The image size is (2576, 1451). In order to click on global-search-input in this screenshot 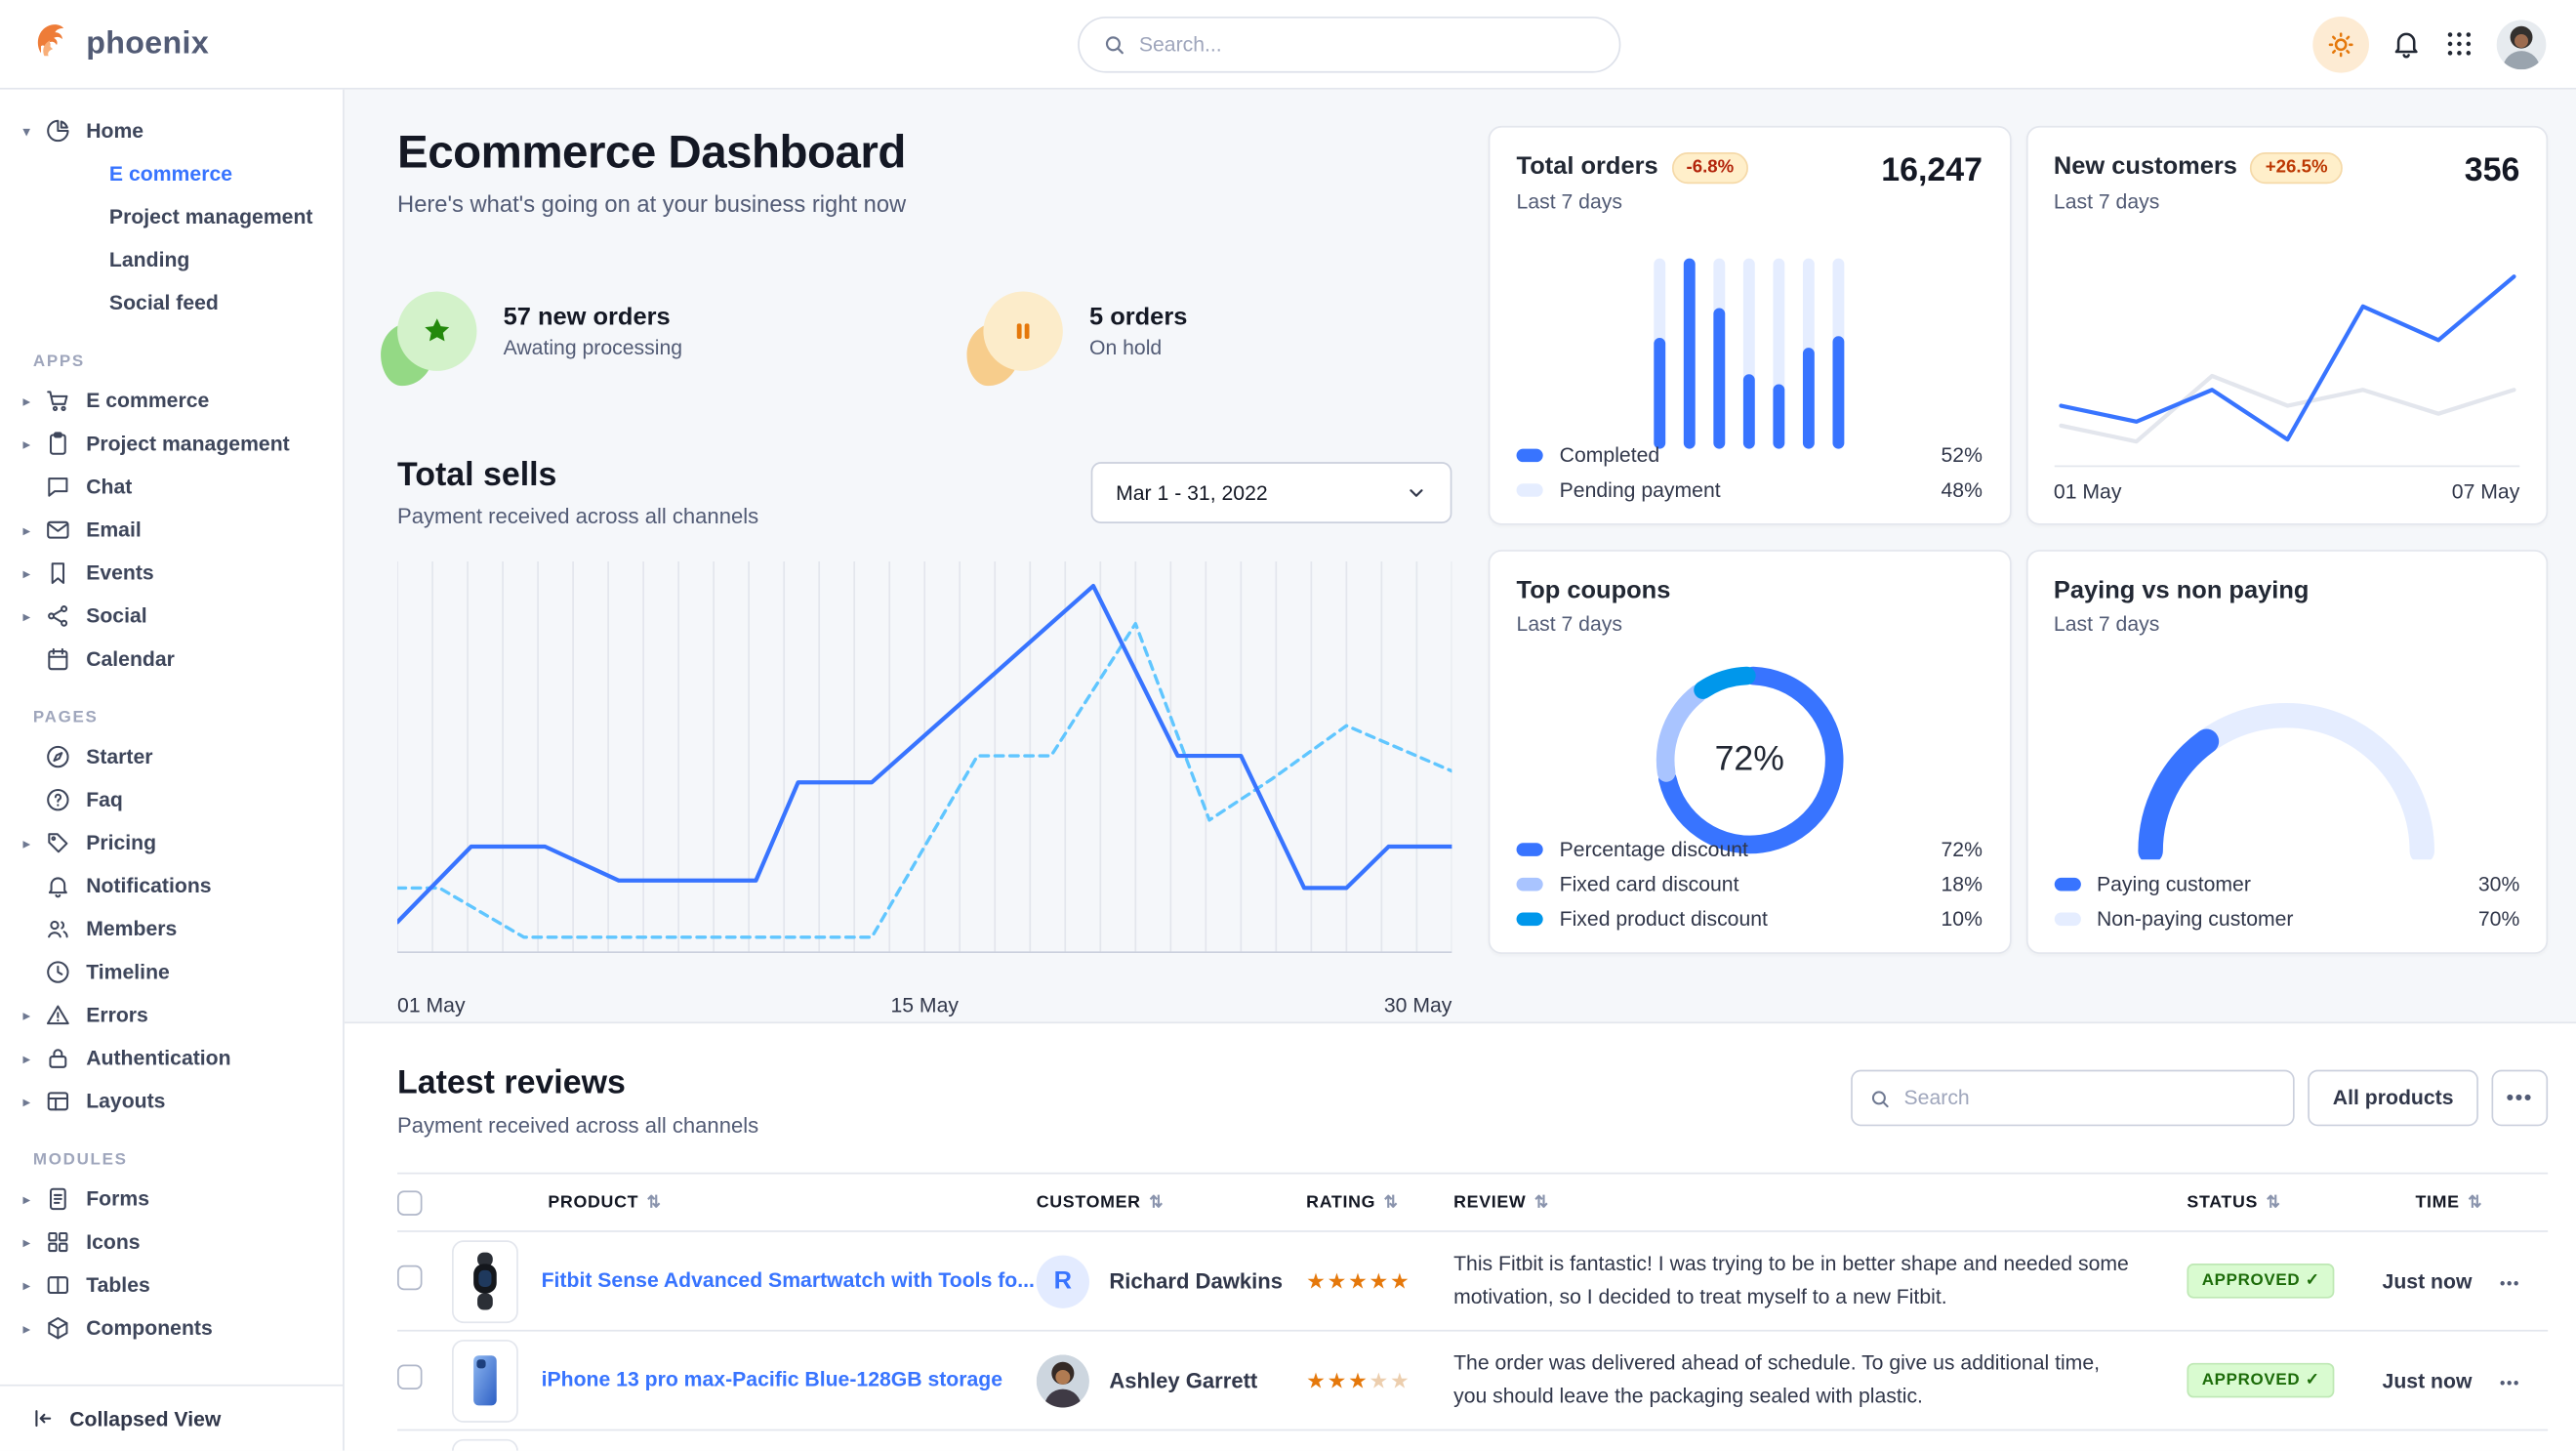, I will do `click(1367, 44)`.